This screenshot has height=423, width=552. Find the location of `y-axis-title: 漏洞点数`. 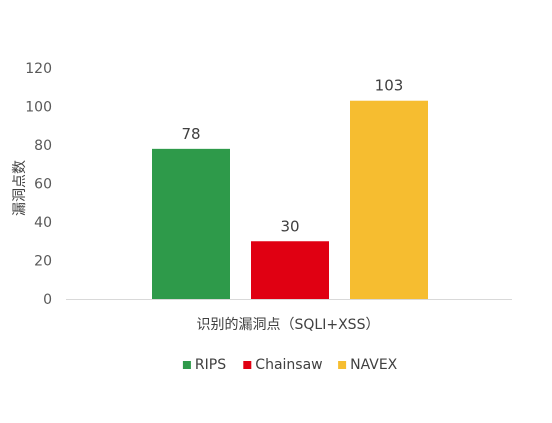

y-axis-title: 漏洞点数 is located at coordinates (20, 188).